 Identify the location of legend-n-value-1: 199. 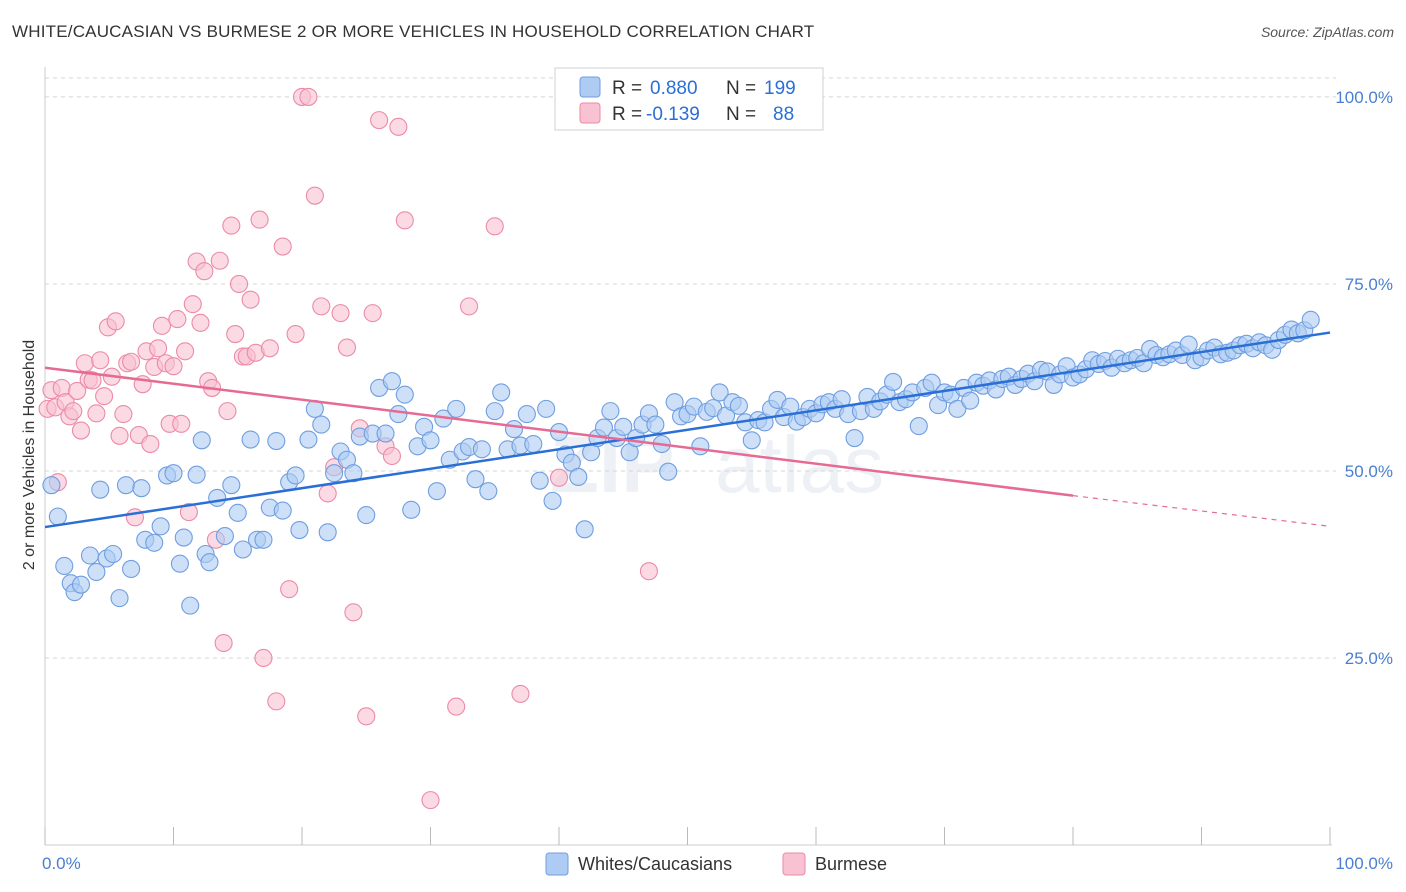
(780, 88).